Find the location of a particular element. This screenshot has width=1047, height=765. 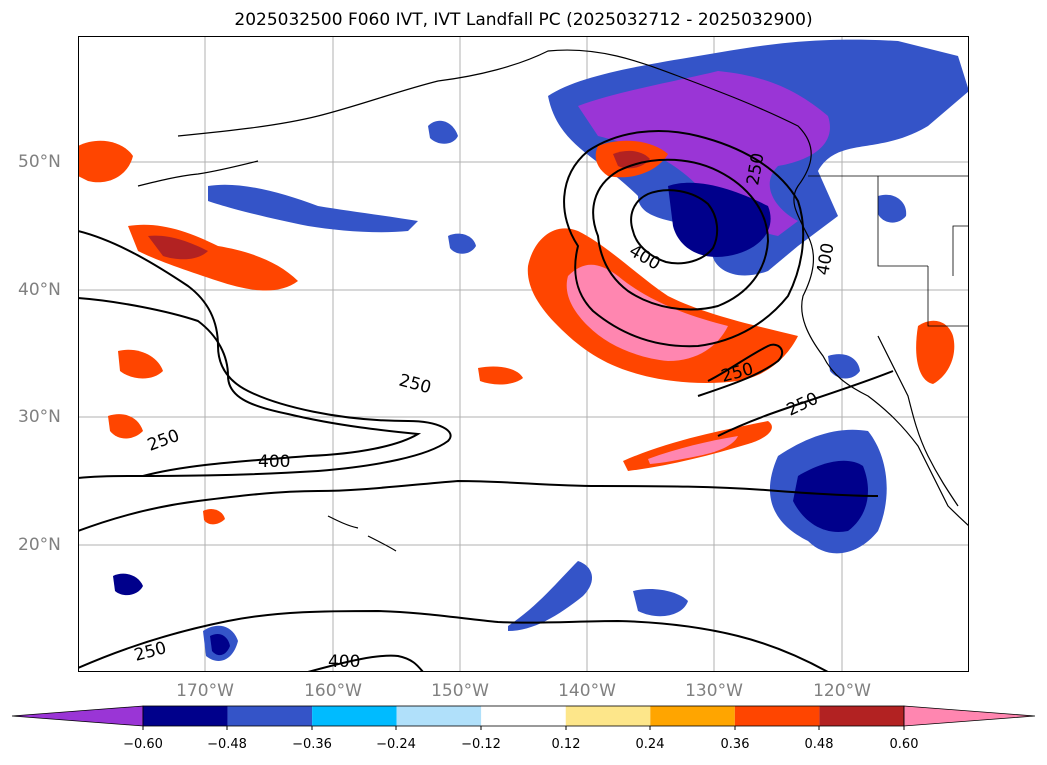

colorbar-ticks is located at coordinates (523, 728).